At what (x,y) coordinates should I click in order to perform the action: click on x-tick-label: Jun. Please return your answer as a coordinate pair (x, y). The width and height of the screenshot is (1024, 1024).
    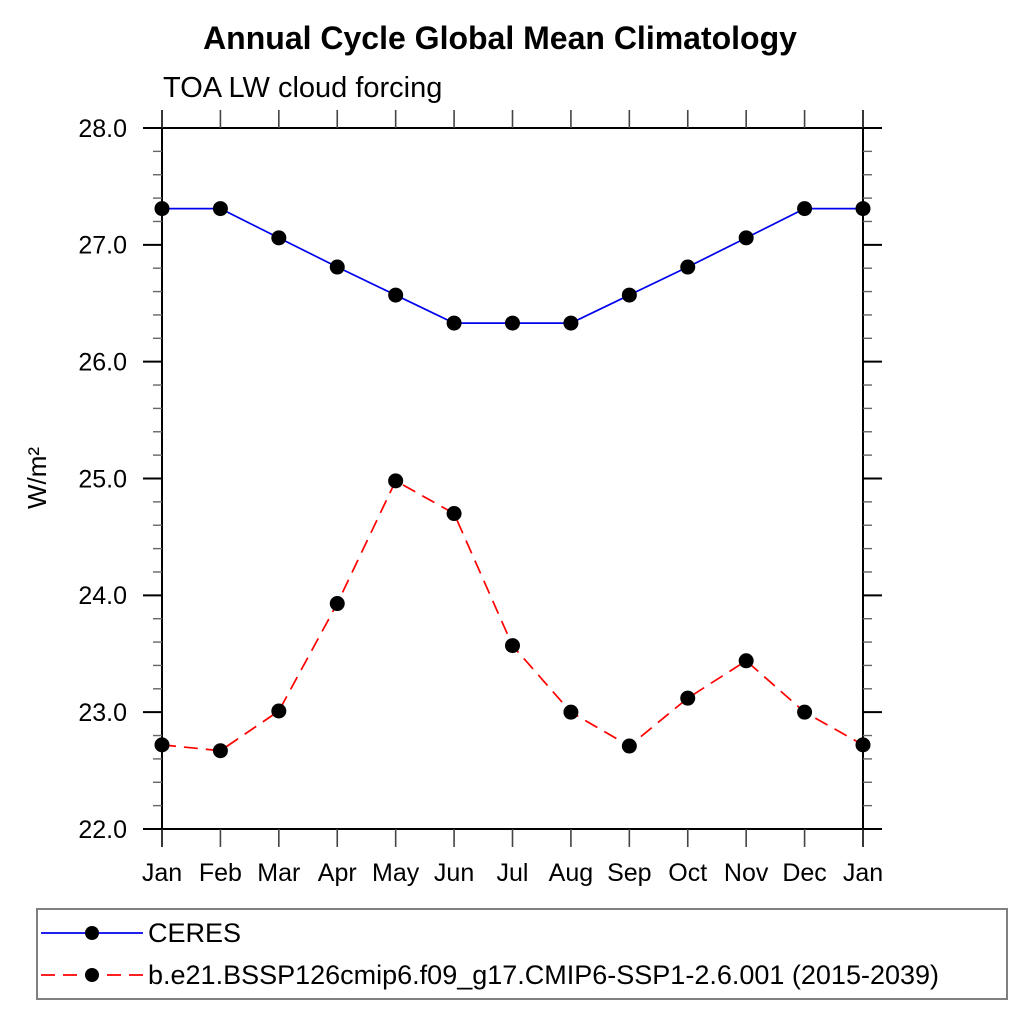
    Looking at the image, I should click on (454, 873).